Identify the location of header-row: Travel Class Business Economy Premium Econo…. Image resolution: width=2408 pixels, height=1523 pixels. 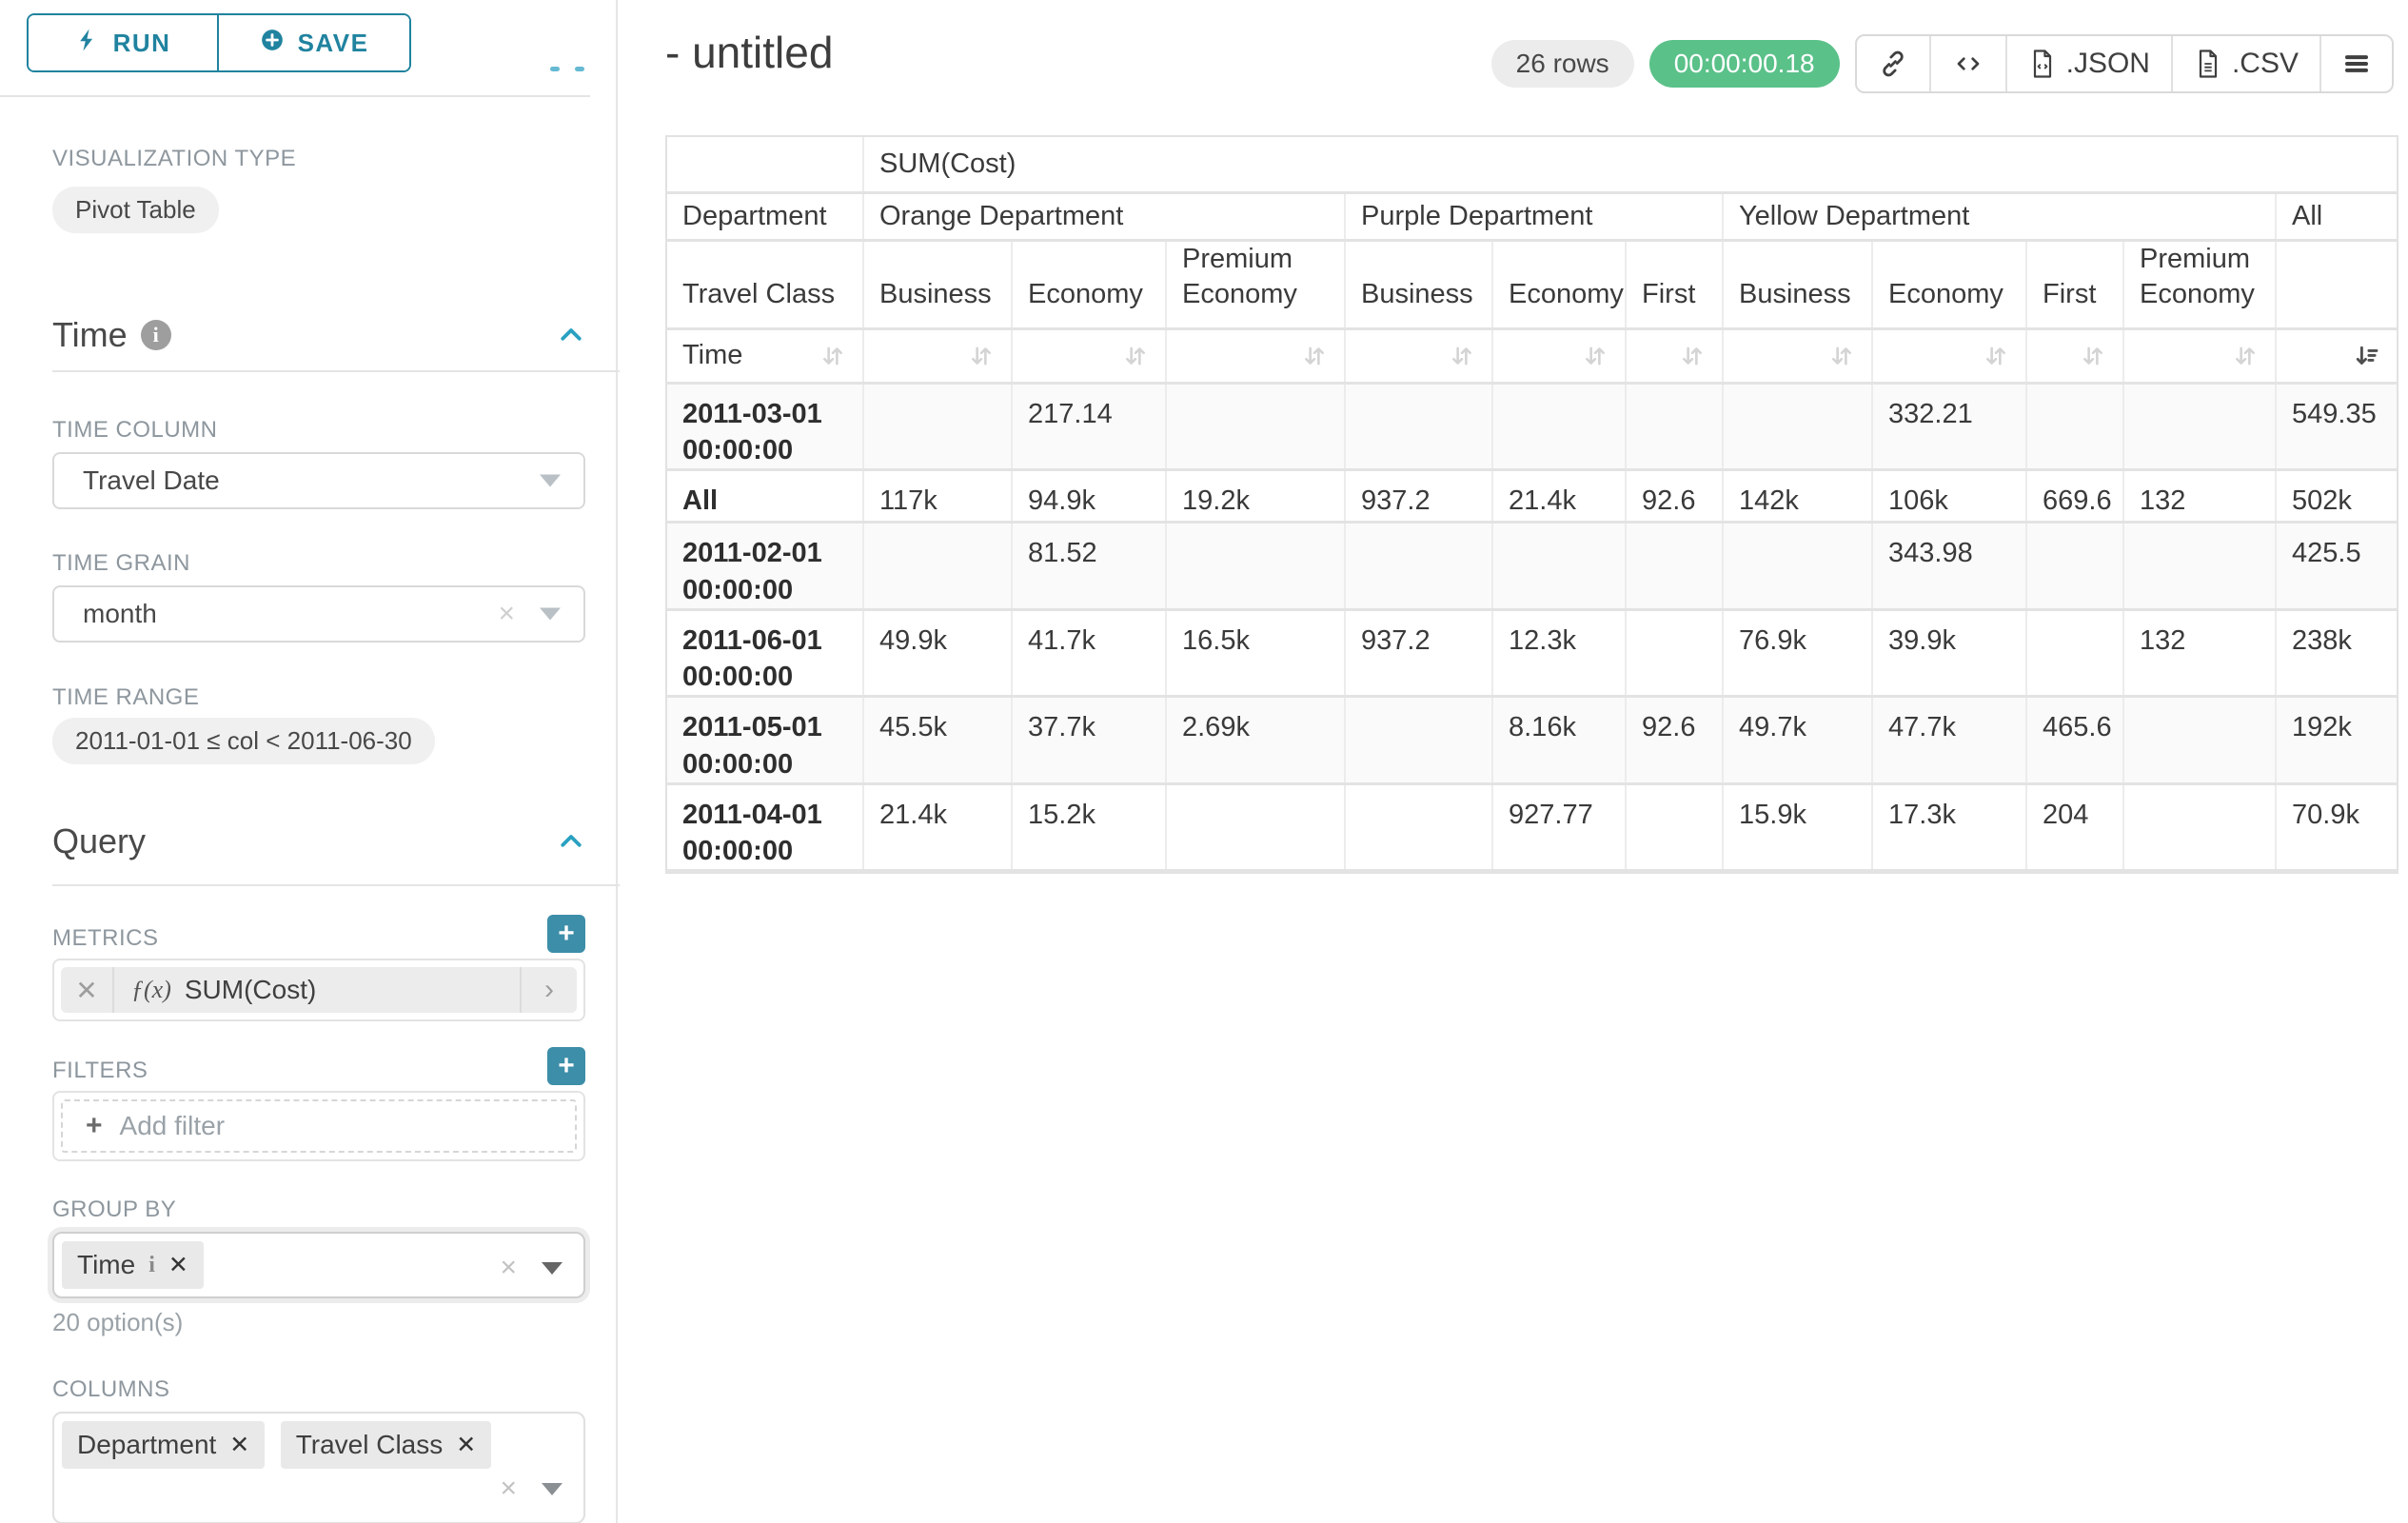
(1532, 285).